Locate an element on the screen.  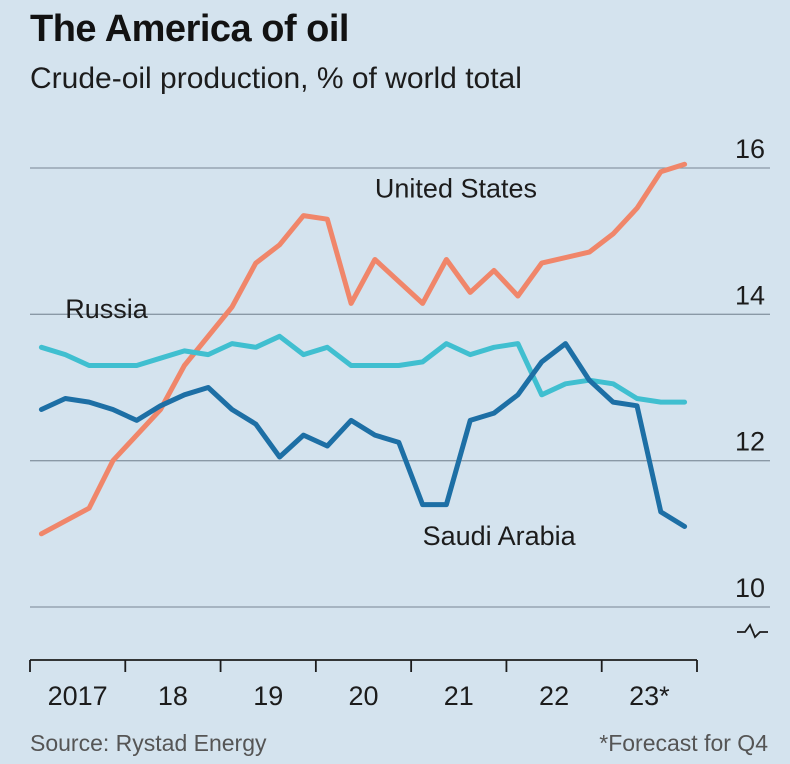
y-tick-label: 10 is located at coordinates (750, 588).